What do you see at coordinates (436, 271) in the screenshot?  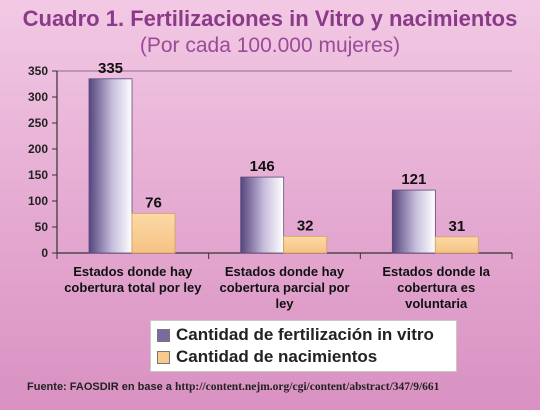 I see `x-category-label: Estados donde la` at bounding box center [436, 271].